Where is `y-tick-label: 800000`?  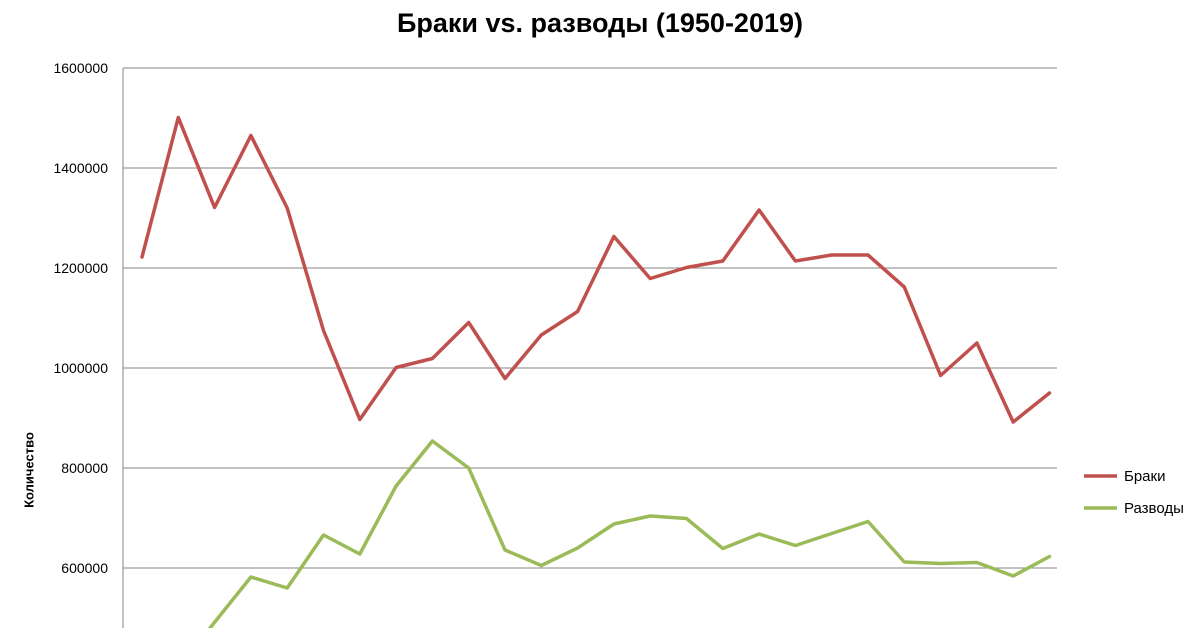
y-tick-label: 800000 is located at coordinates (84, 468).